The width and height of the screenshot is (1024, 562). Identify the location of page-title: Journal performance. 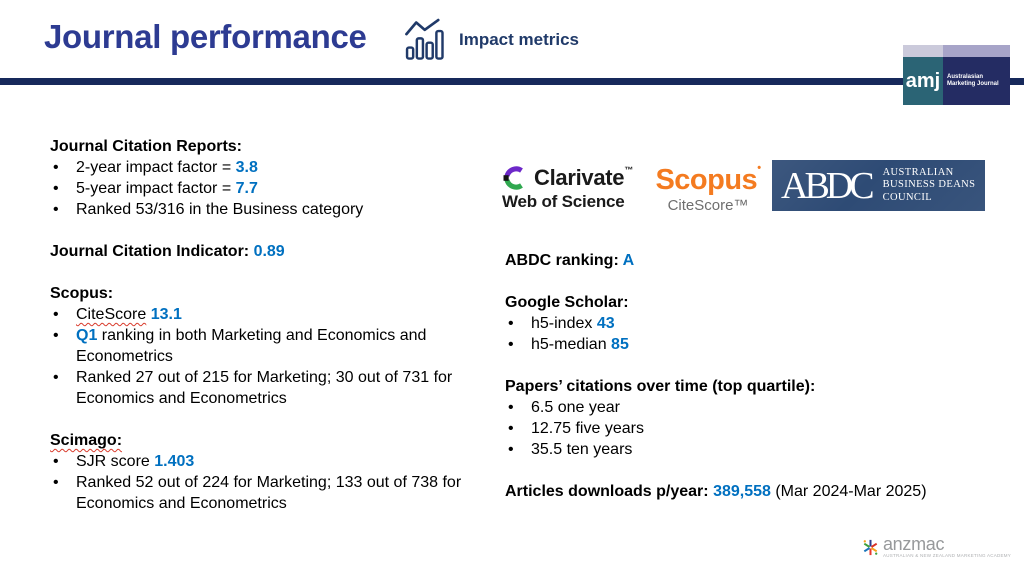
(205, 36).